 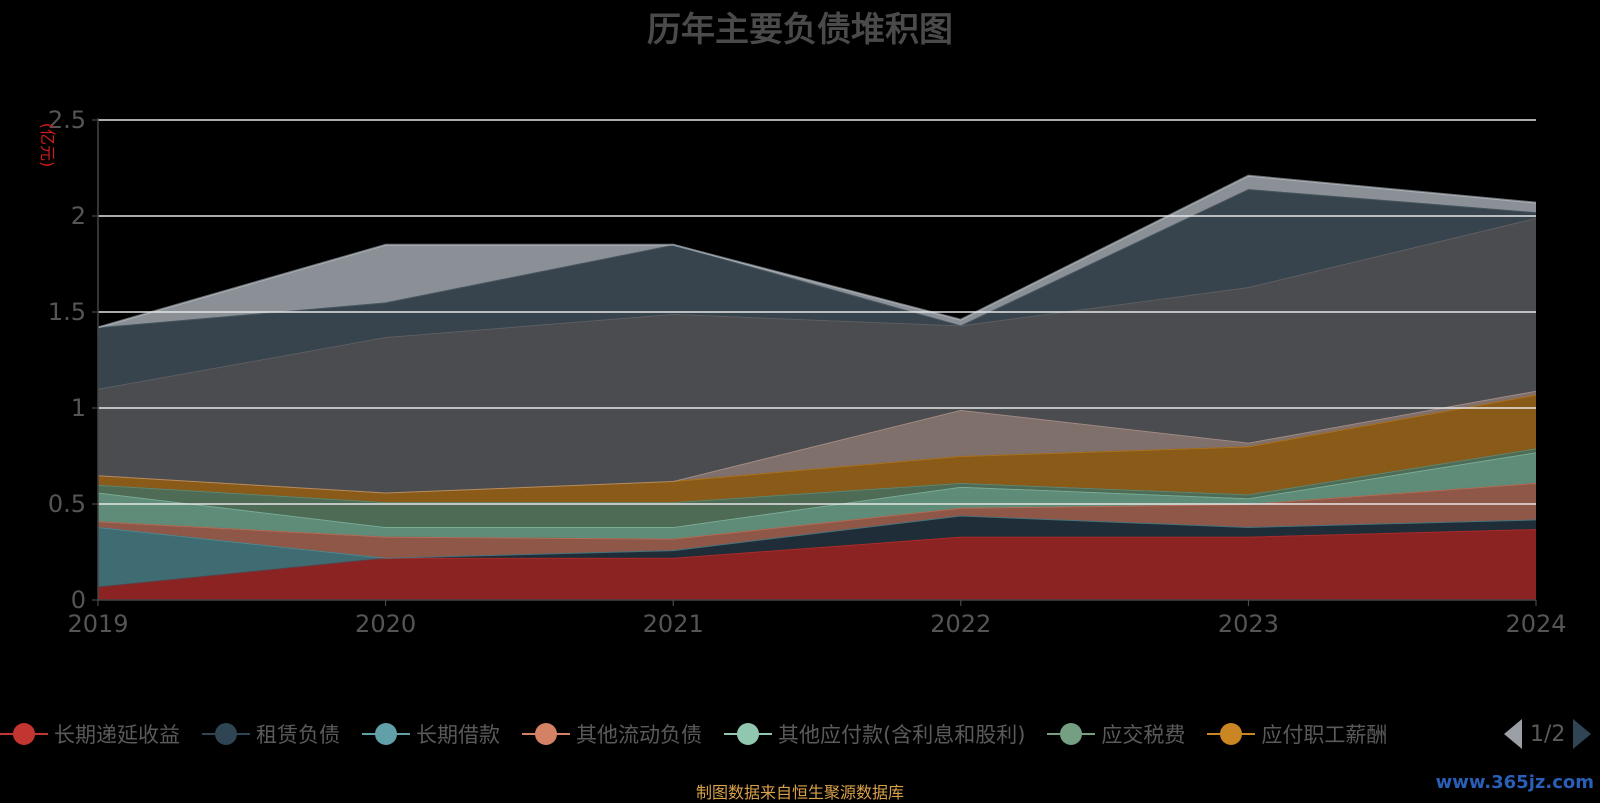 What do you see at coordinates (639, 735) in the screenshot?
I see `legend-label: 其他流动负债` at bounding box center [639, 735].